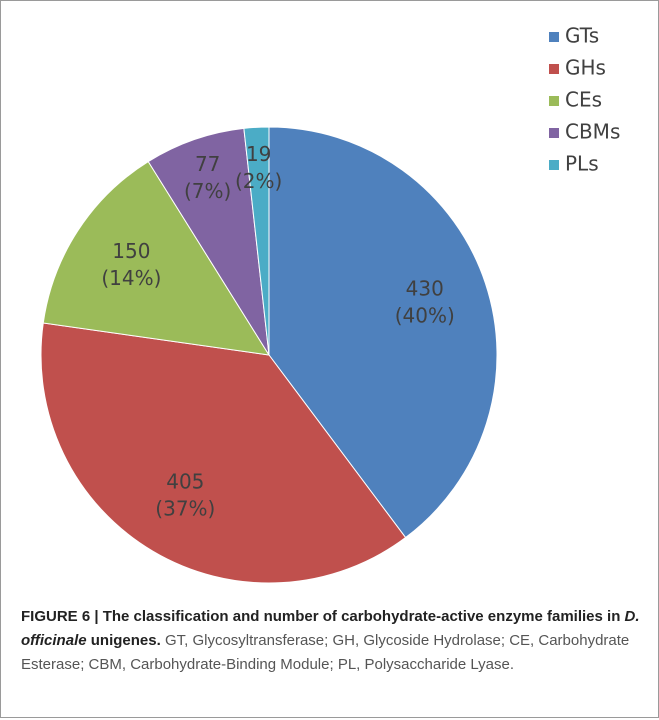  I want to click on legend-label: PLs, so click(582, 164).